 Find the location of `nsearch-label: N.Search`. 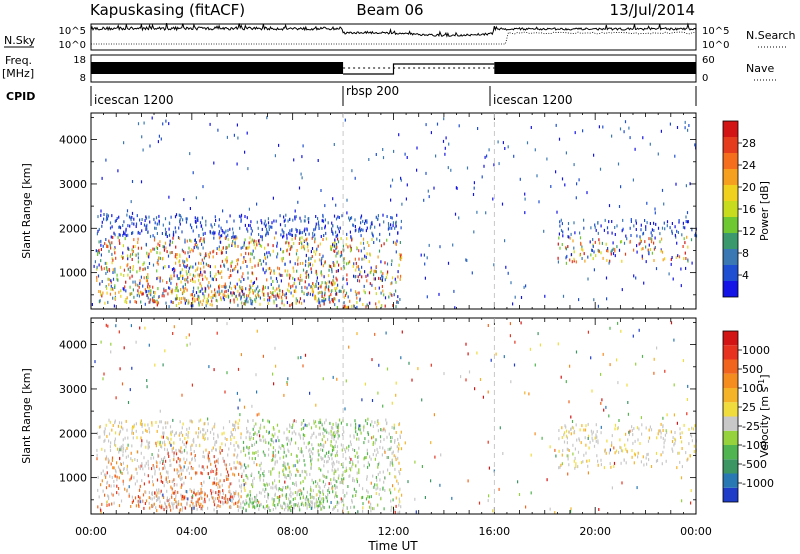

nsearch-label: N.Search is located at coordinates (771, 35).